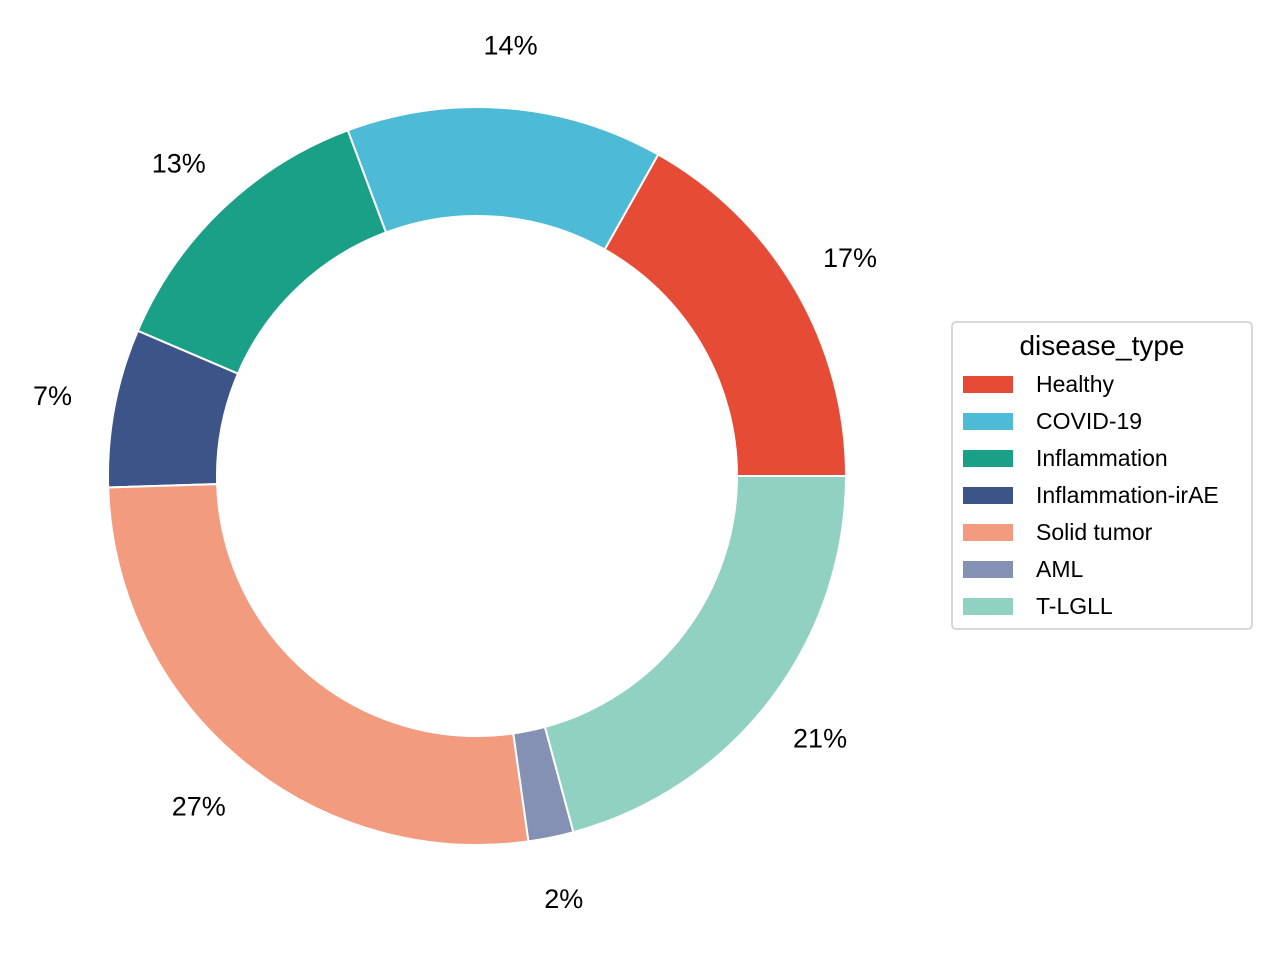  I want to click on legend-label: Inflammation, so click(1102, 458).